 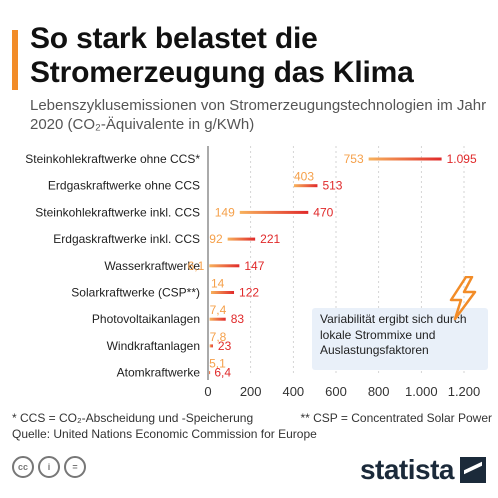 What do you see at coordinates (218, 337) in the screenshot?
I see `min-value-label: 7,8` at bounding box center [218, 337].